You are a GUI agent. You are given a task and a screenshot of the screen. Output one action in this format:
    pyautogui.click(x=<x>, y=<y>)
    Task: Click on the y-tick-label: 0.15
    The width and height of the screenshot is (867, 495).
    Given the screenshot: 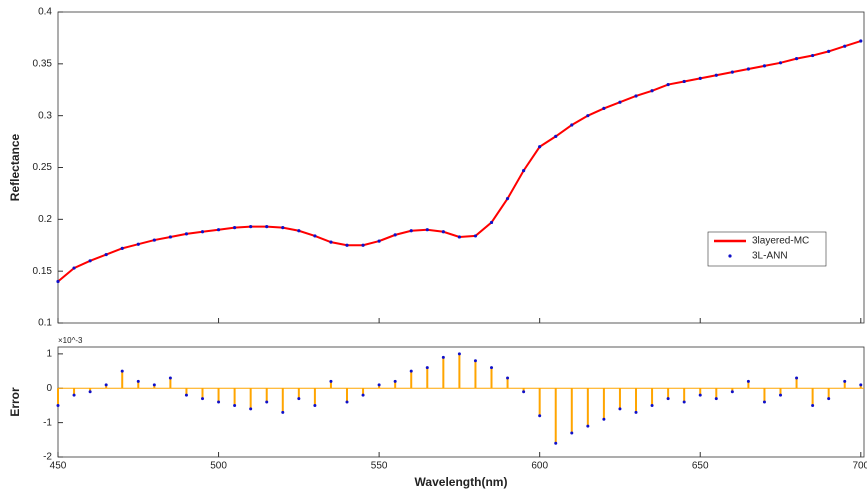 What is the action you would take?
    pyautogui.click(x=43, y=271)
    